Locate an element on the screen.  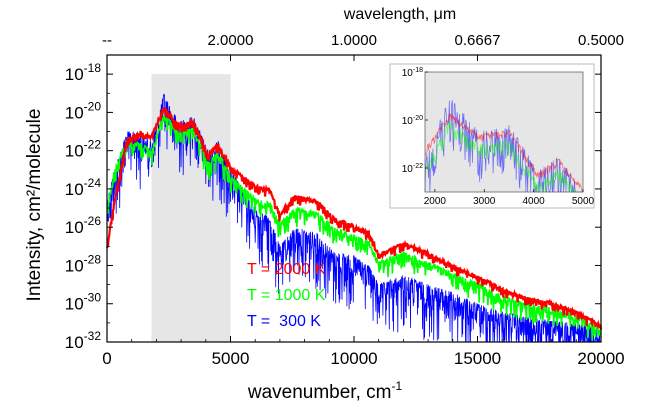
top-tick-label: 0.6667 is located at coordinates (478, 40).